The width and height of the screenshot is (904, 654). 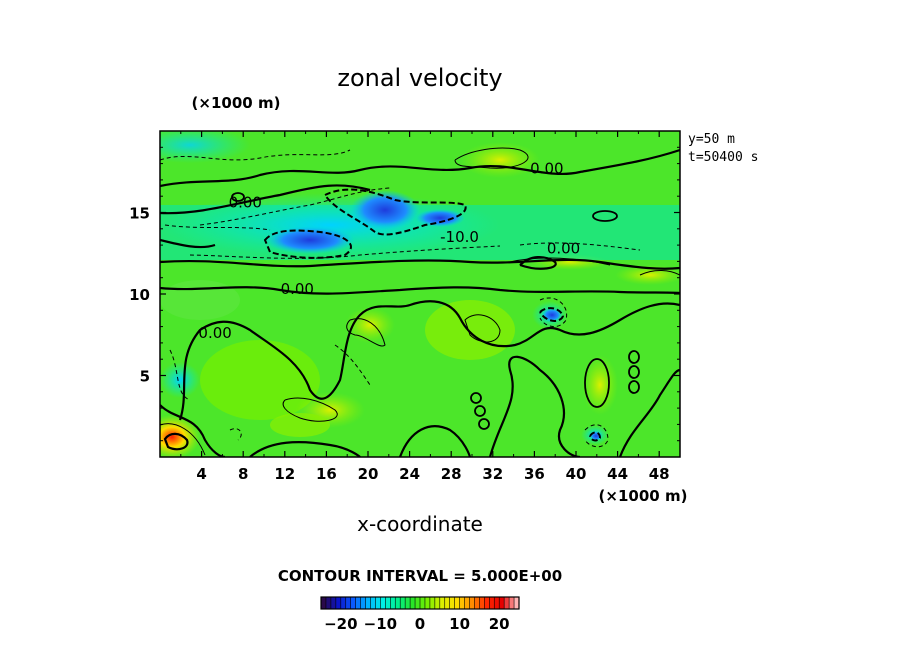 I want to click on x-tick-label: 32, so click(x=492, y=474).